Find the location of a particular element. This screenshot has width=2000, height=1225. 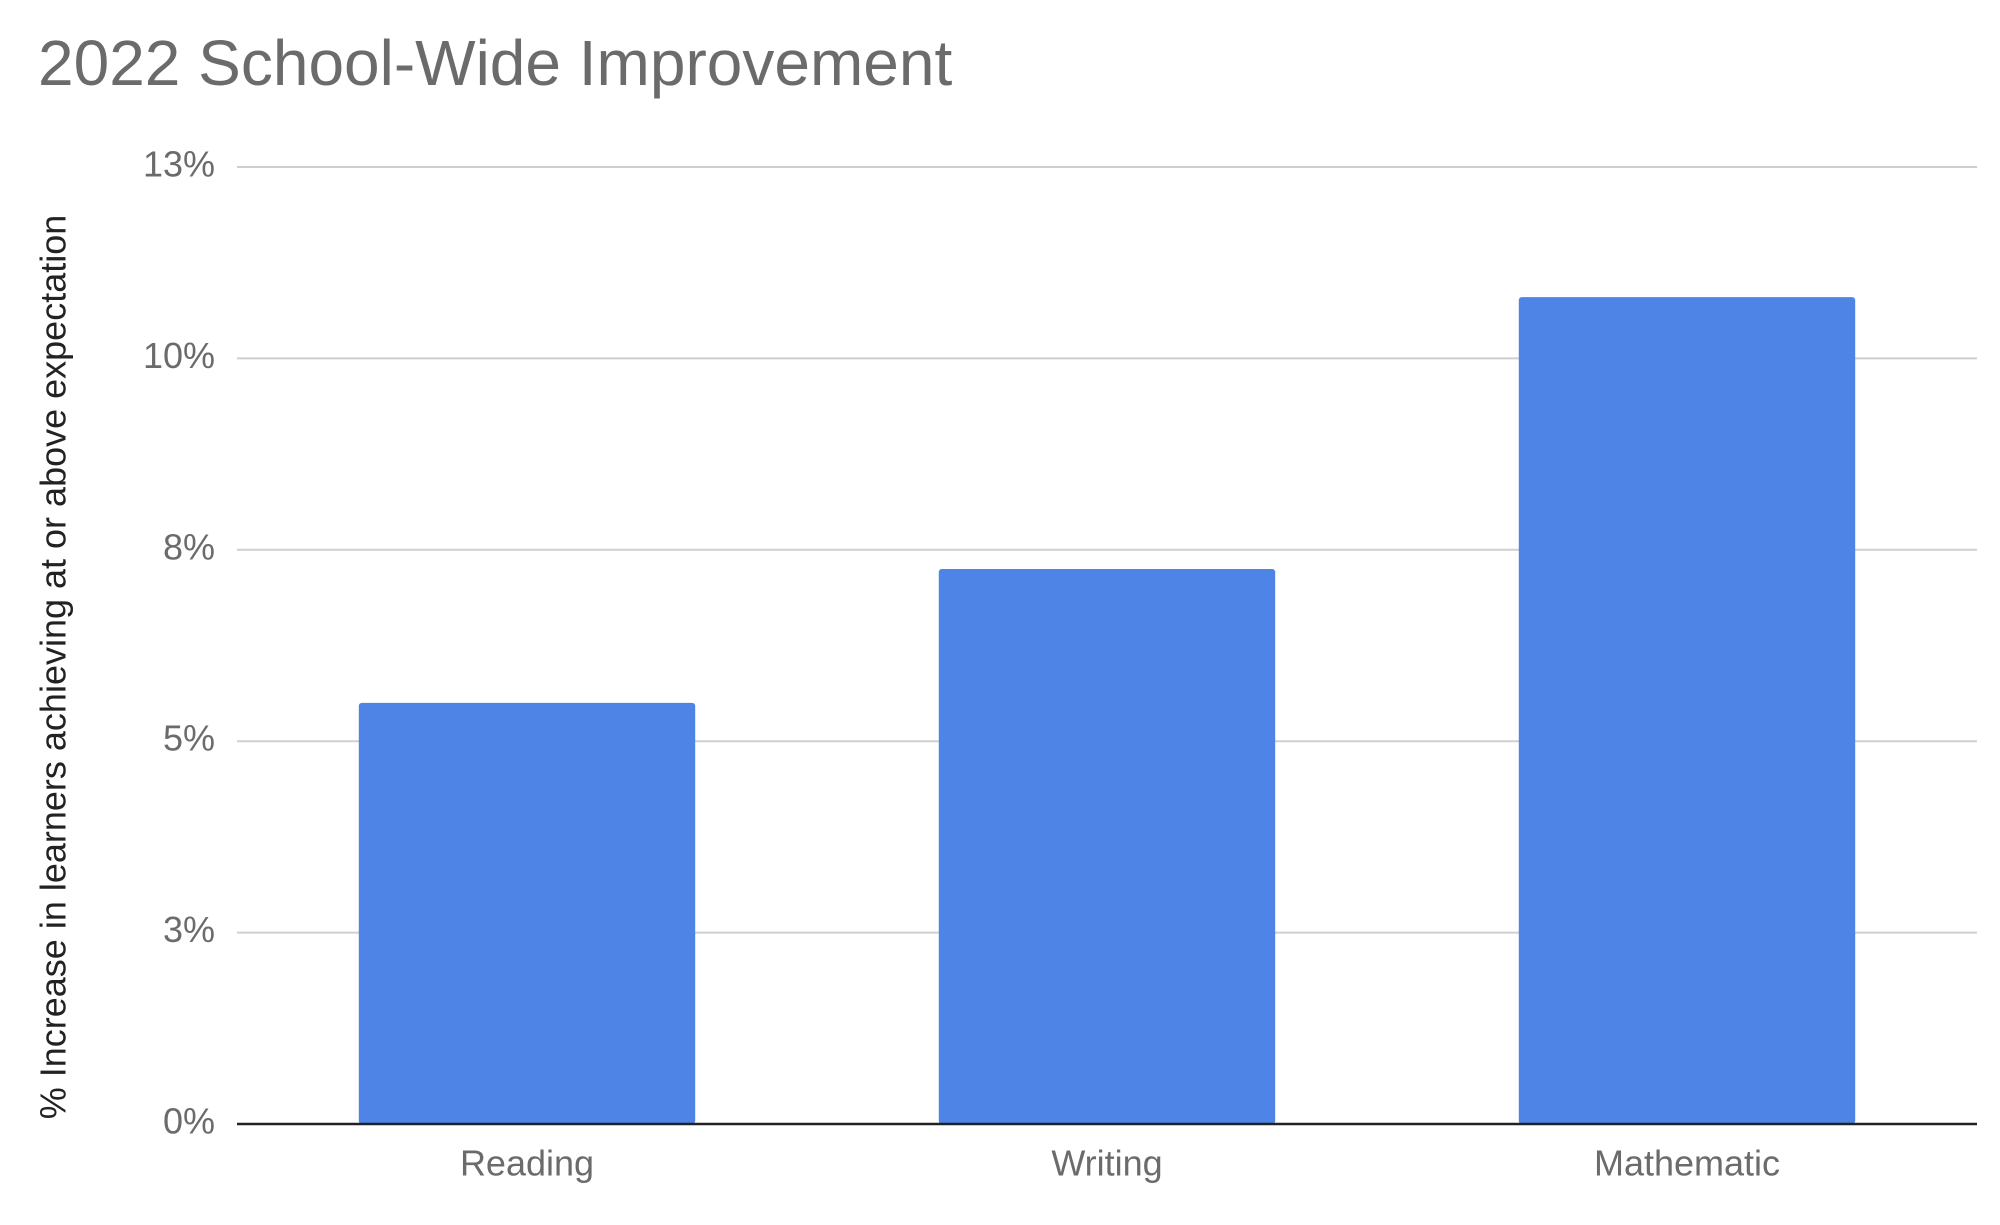

x-tick-label: Reading is located at coordinates (527, 1163).